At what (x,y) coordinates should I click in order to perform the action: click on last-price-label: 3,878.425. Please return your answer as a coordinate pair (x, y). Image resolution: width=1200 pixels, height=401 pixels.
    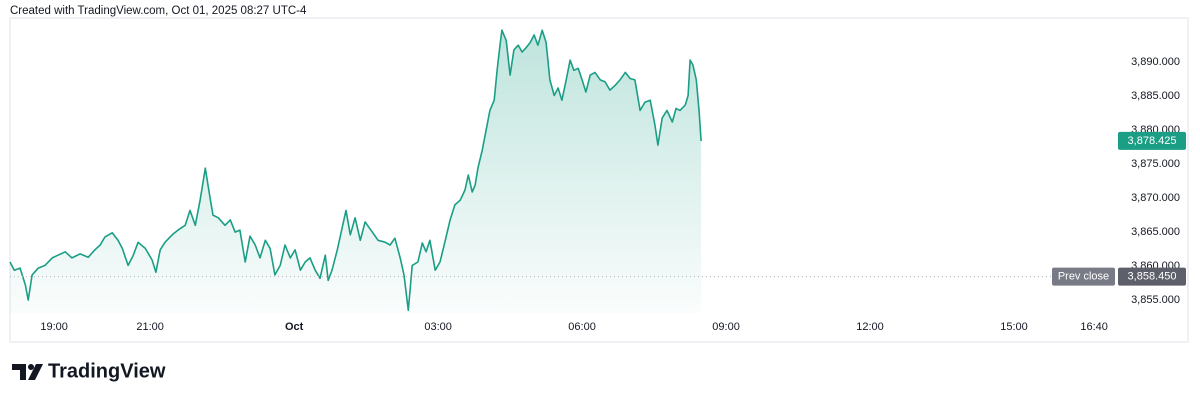
    Looking at the image, I should click on (1152, 141).